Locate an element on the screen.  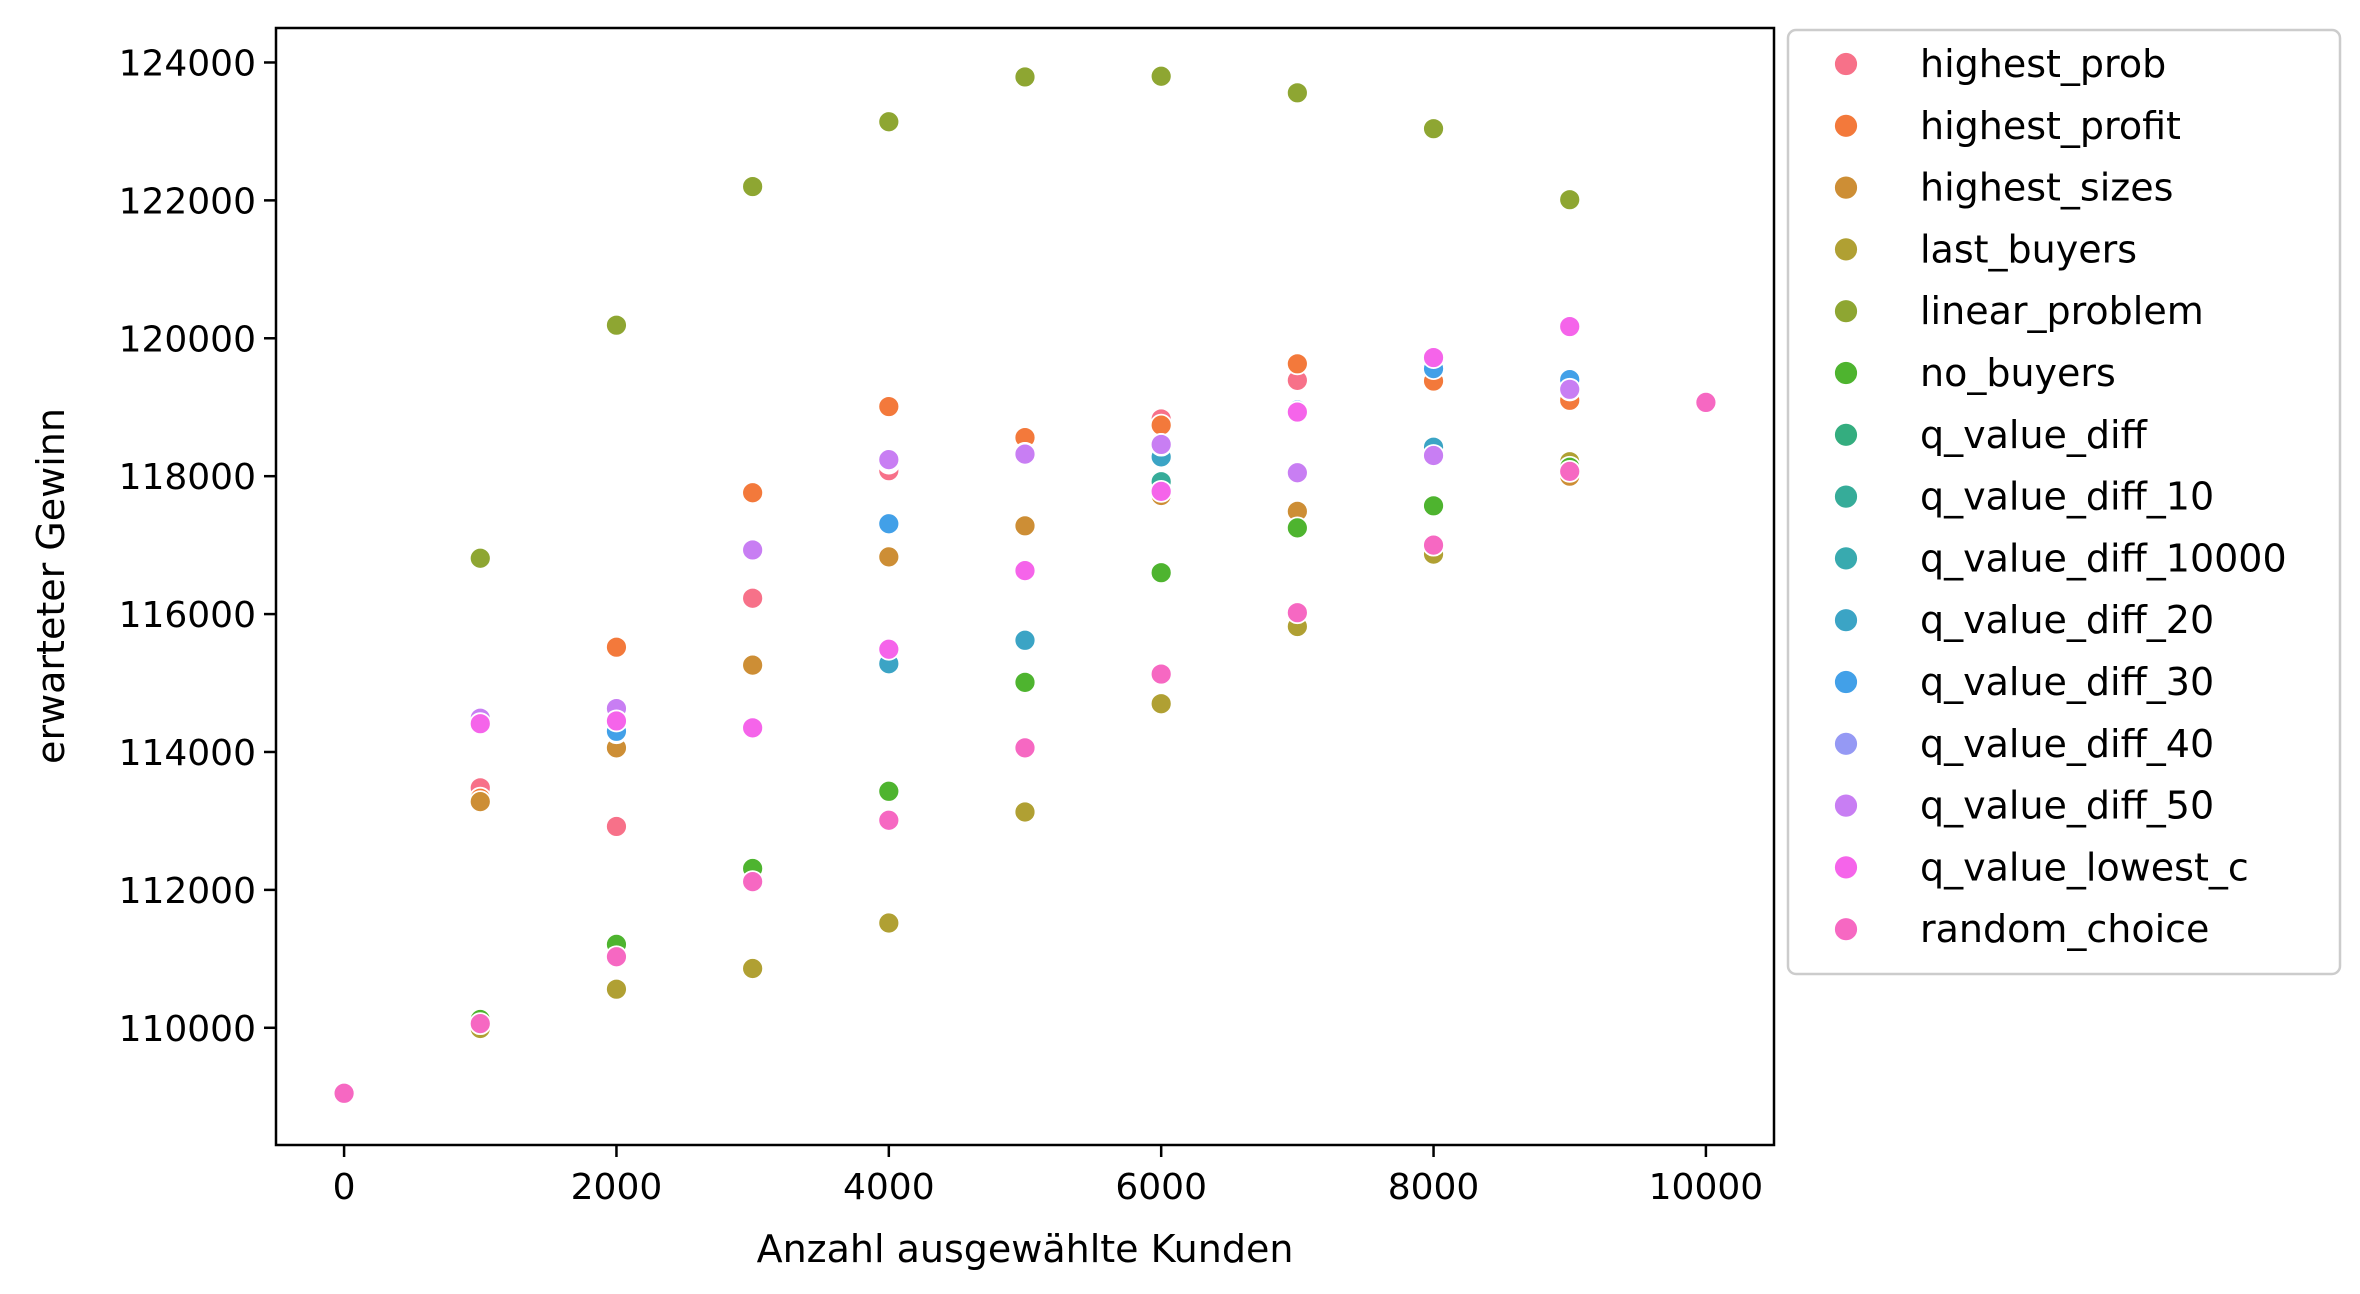
legend-label: last_buyers is located at coordinates (2028, 249).